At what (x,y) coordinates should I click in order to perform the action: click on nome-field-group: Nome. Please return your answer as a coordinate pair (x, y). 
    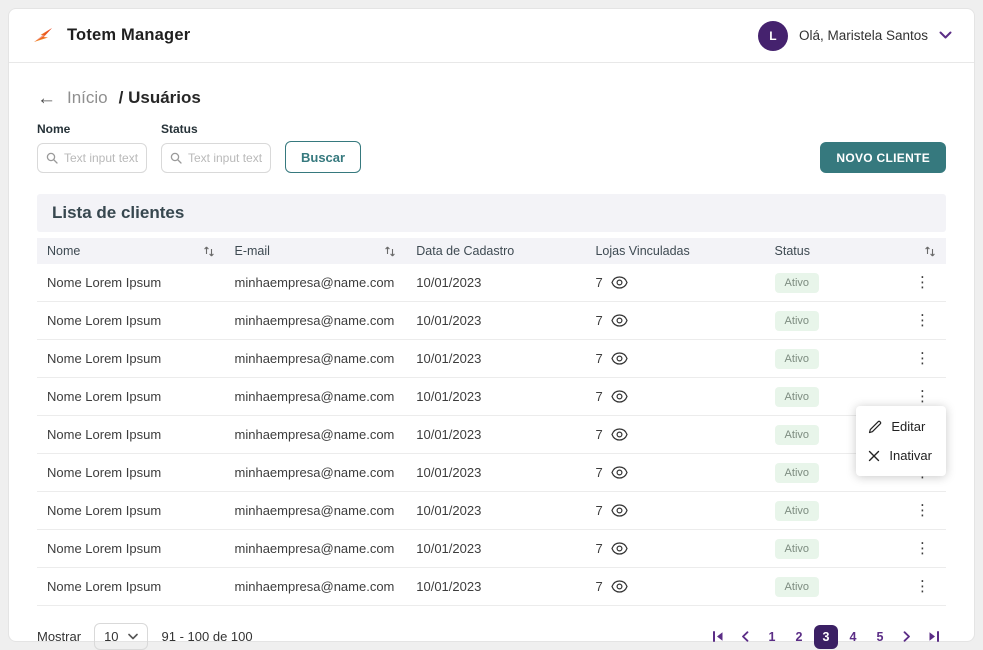
    Looking at the image, I should click on (92, 147).